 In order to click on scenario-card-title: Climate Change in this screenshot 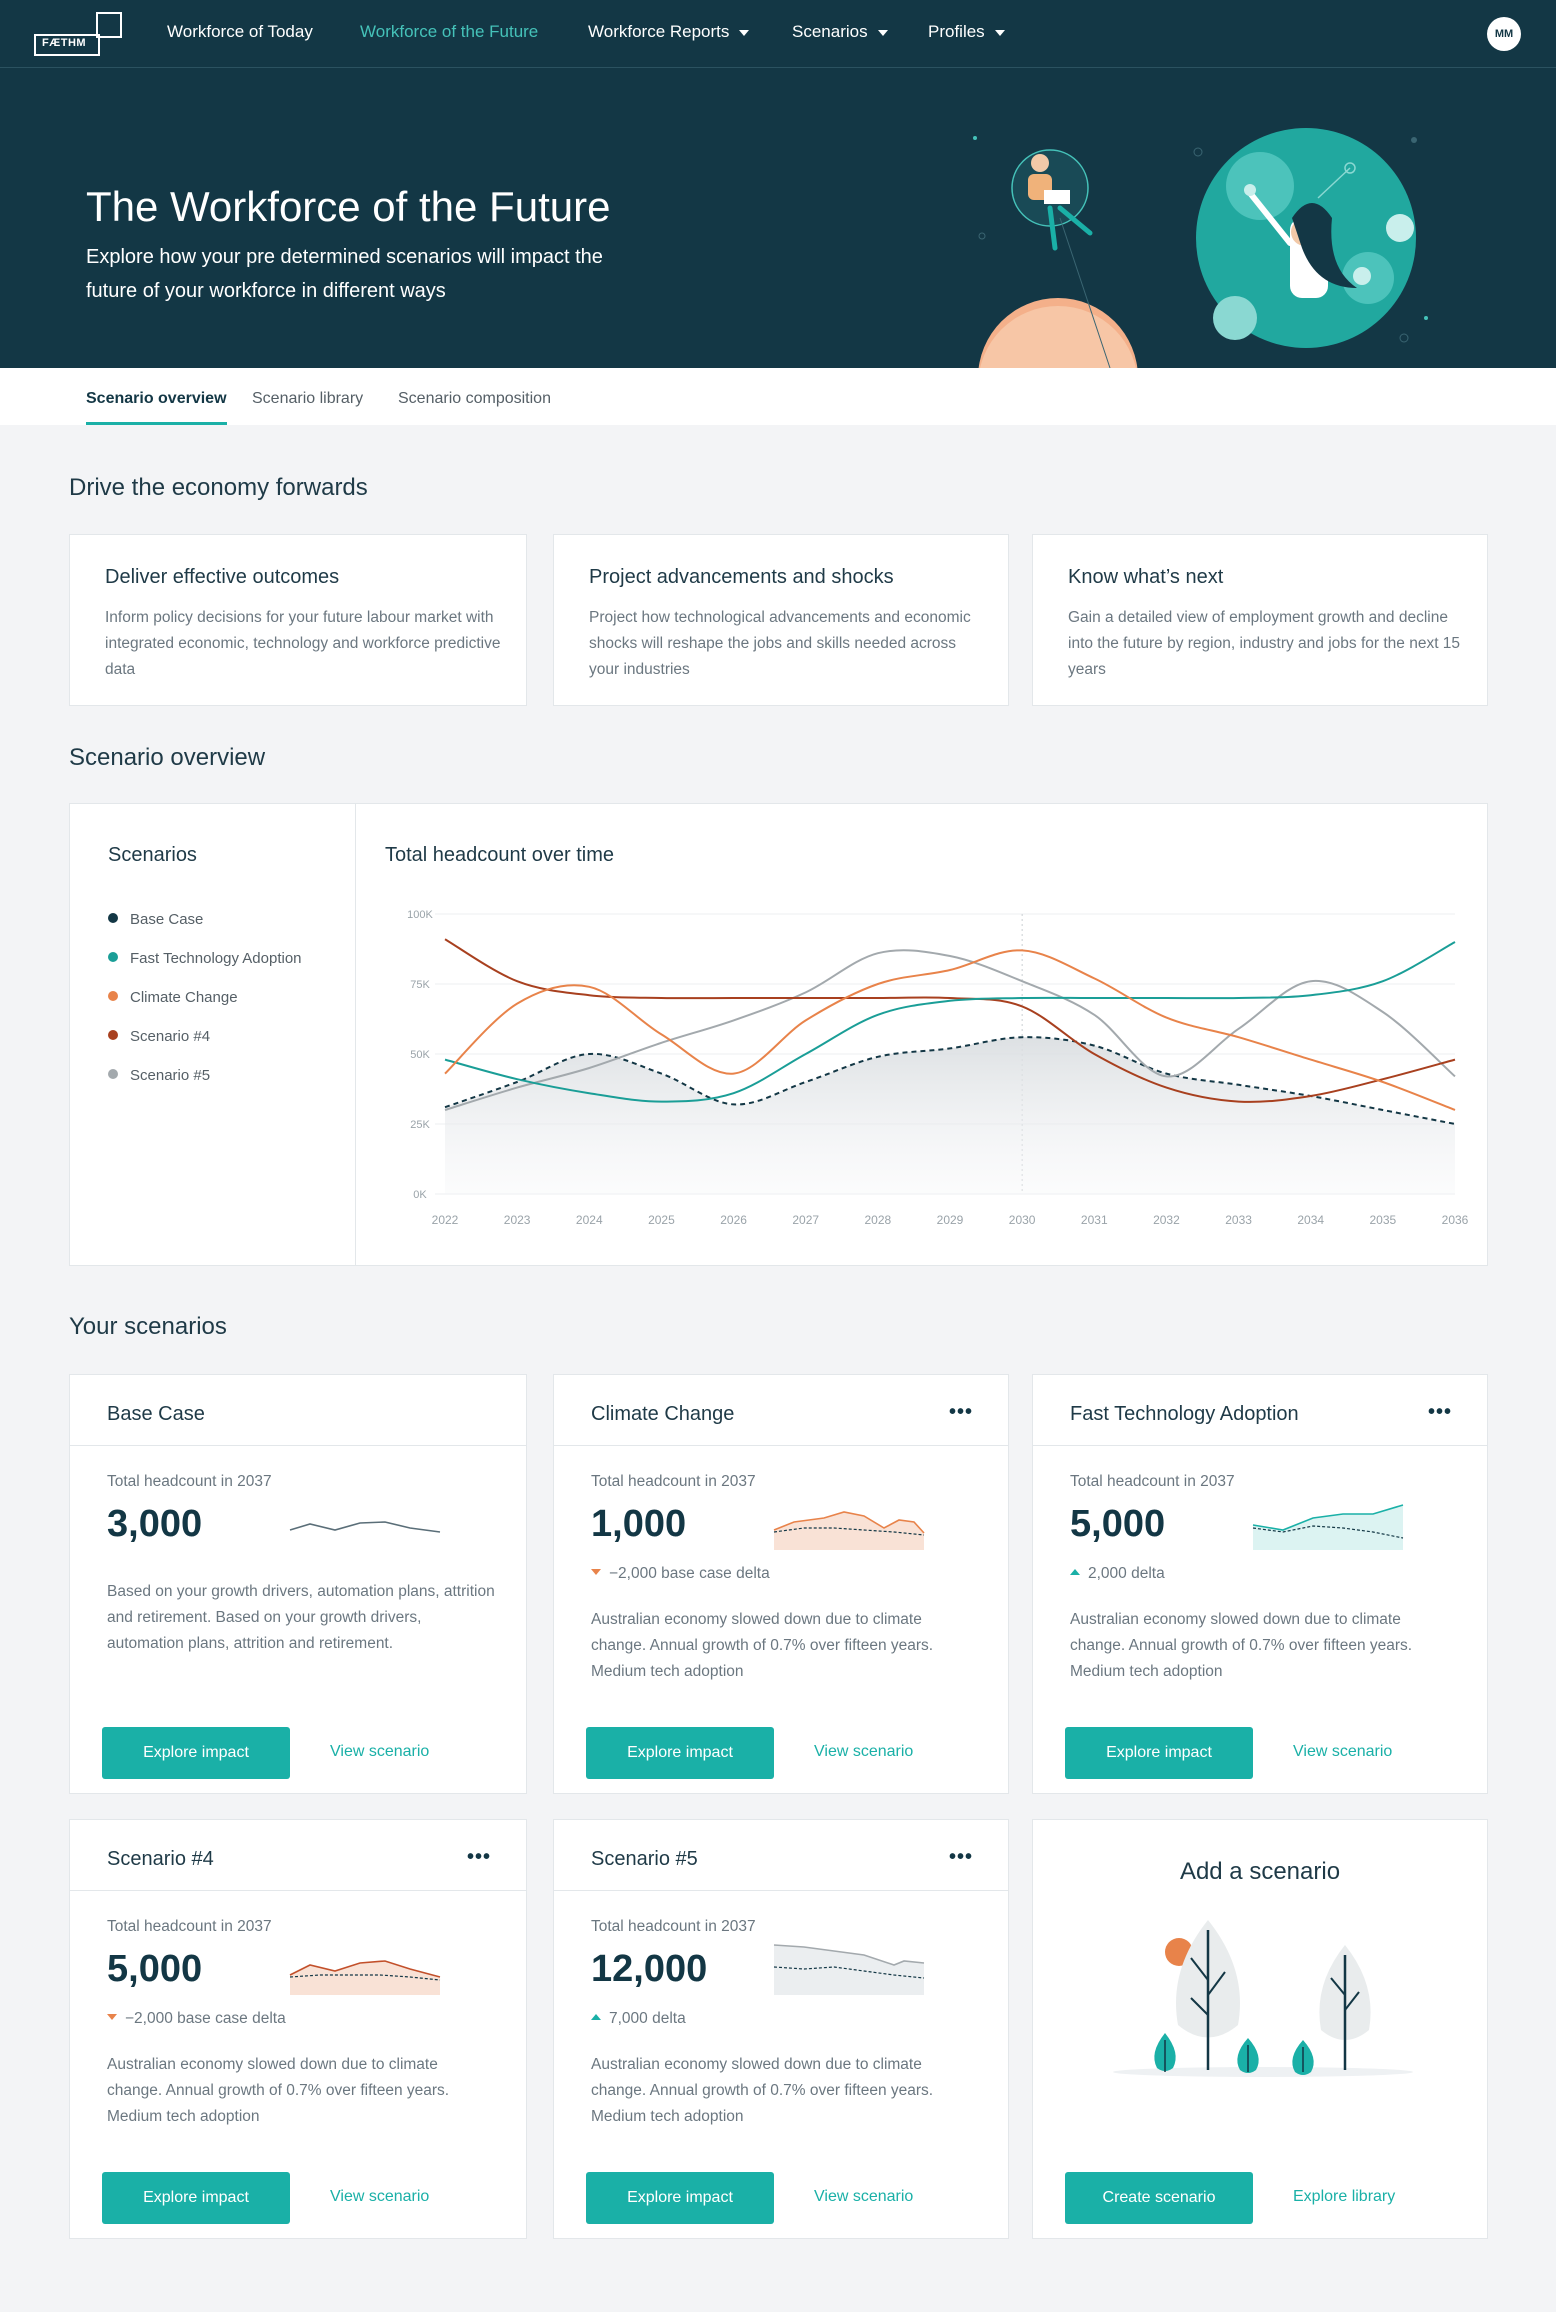, I will do `click(663, 1414)`.